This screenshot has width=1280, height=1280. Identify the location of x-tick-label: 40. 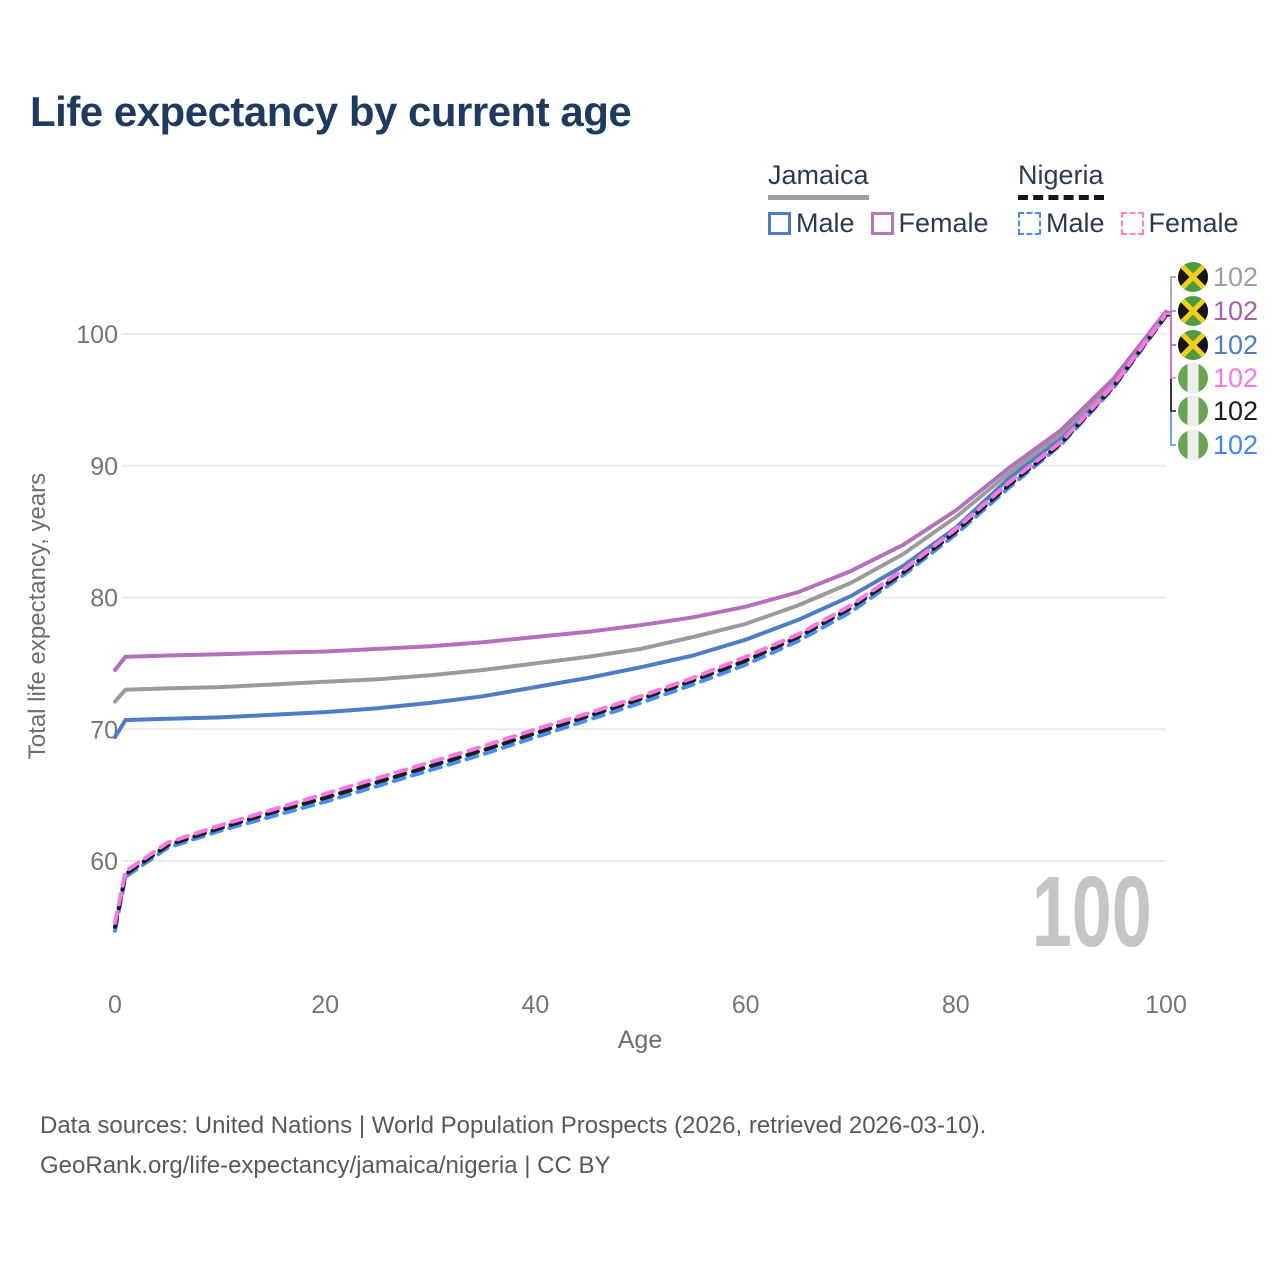
(535, 1005).